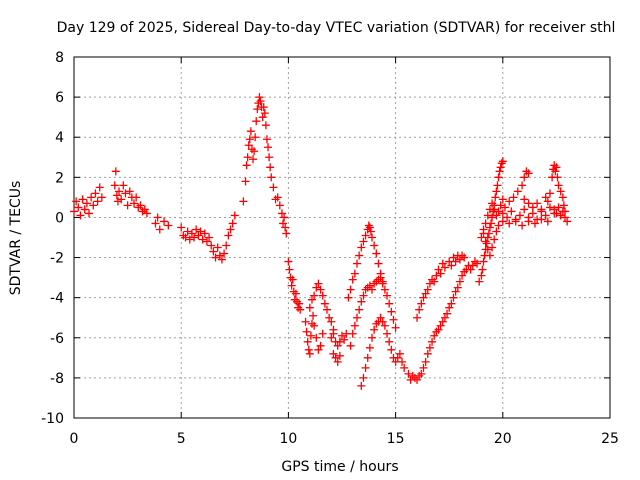 This screenshot has width=640, height=480. Describe the element at coordinates (52, 419) in the screenshot. I see `y-tick-label: -10` at that location.